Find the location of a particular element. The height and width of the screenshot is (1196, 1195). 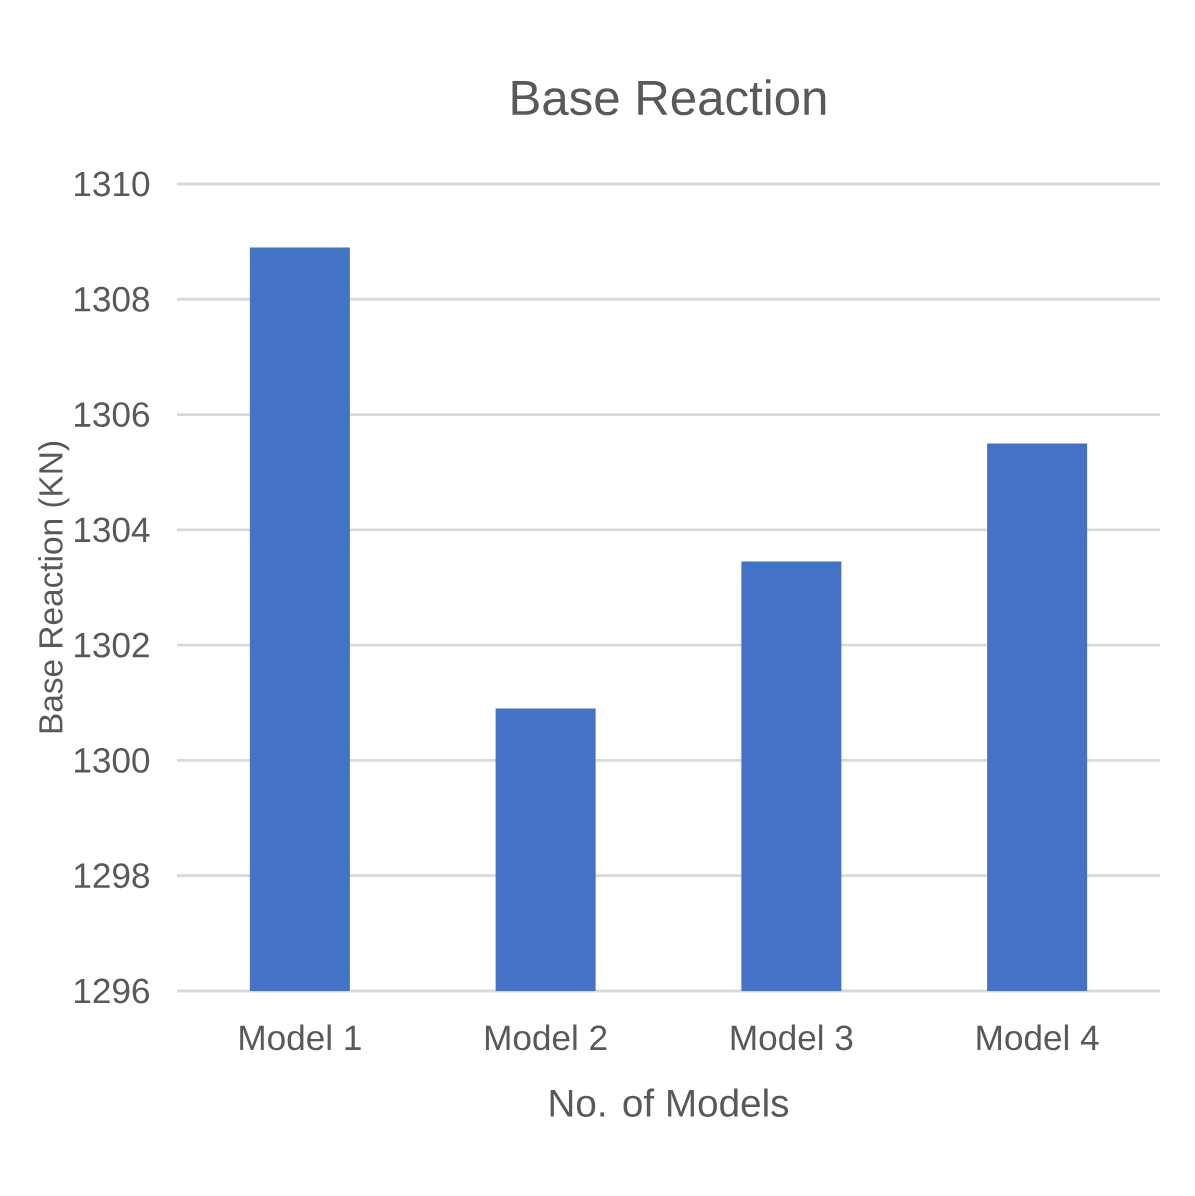

y-tick-label: 1306 is located at coordinates (112, 414).